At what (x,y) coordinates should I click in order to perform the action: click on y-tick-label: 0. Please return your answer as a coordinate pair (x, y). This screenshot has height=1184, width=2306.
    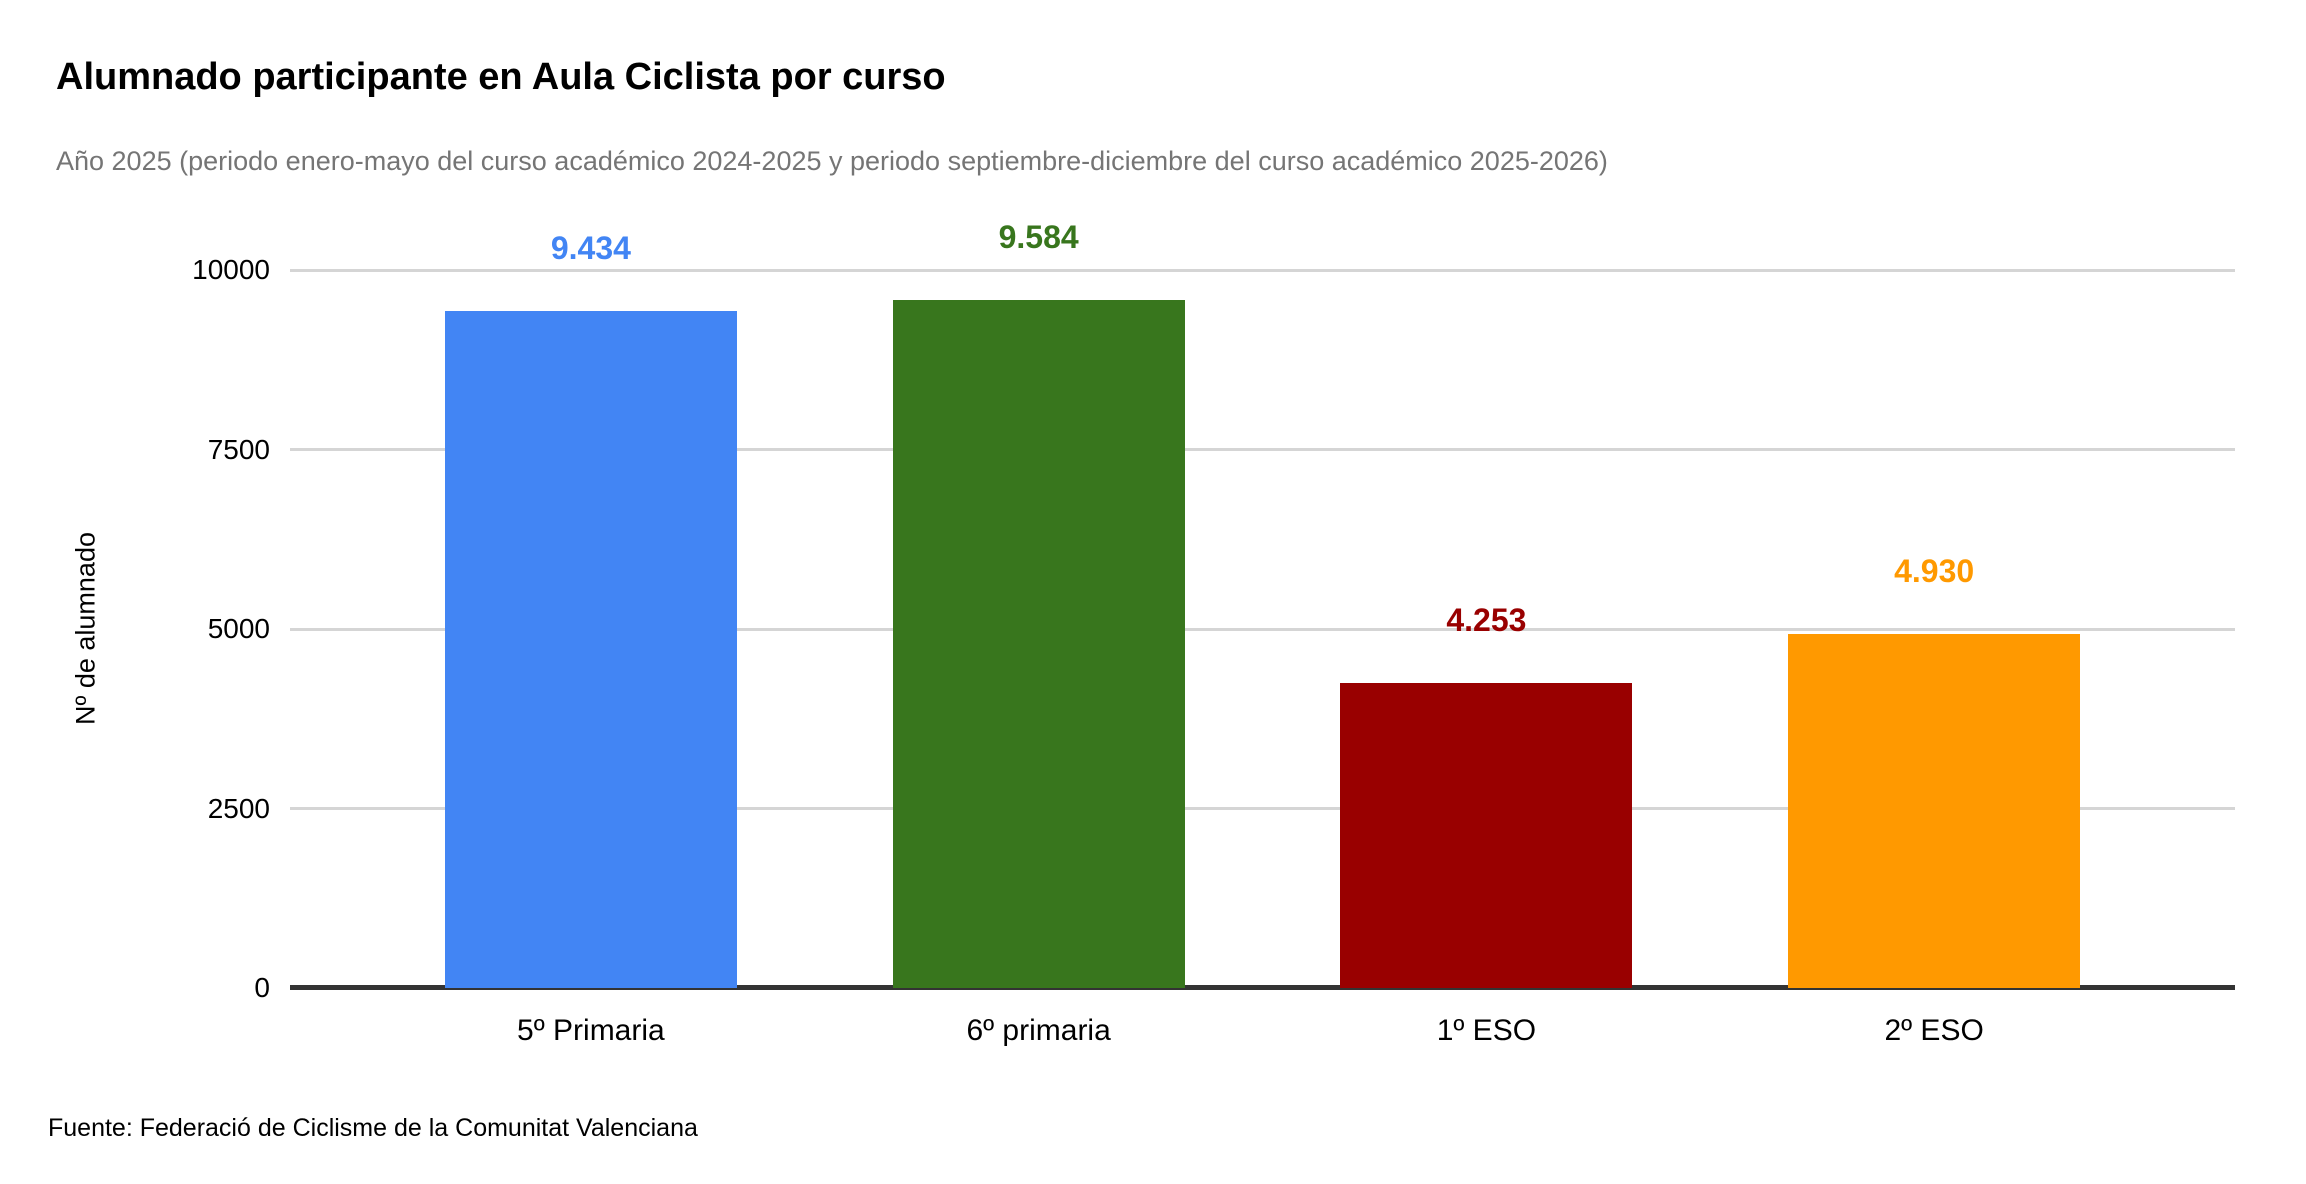
    Looking at the image, I should click on (262, 987).